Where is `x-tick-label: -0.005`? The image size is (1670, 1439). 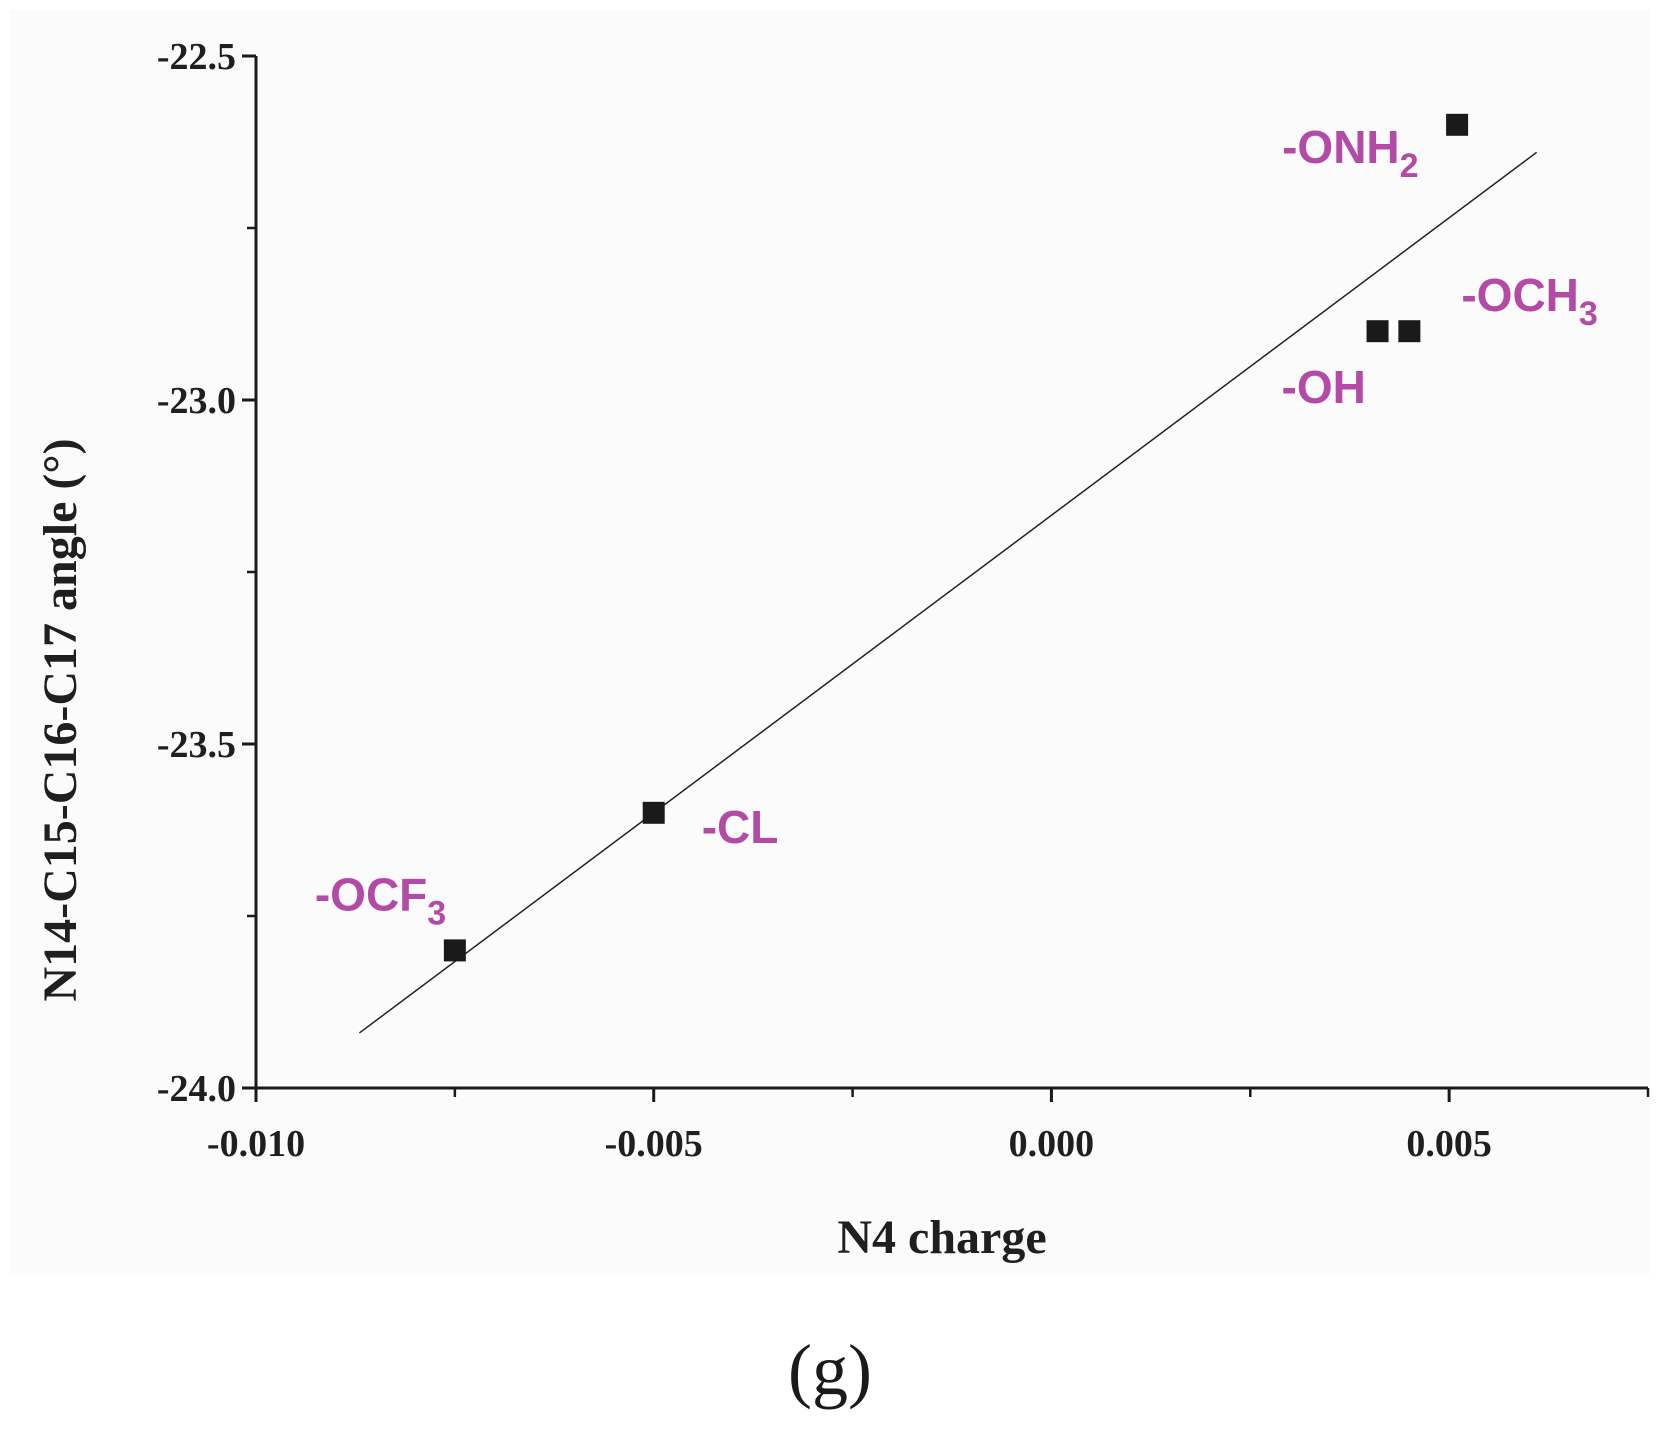 x-tick-label: -0.005 is located at coordinates (654, 1144).